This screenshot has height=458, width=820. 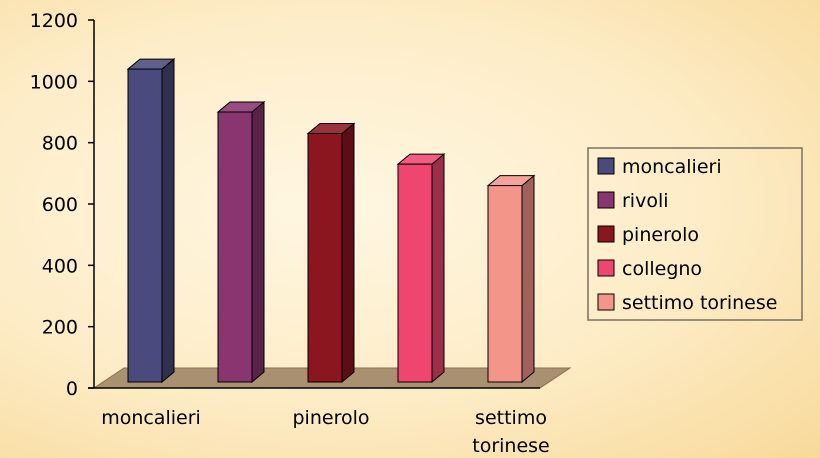 I want to click on legend-label: pinerolo, so click(x=660, y=235).